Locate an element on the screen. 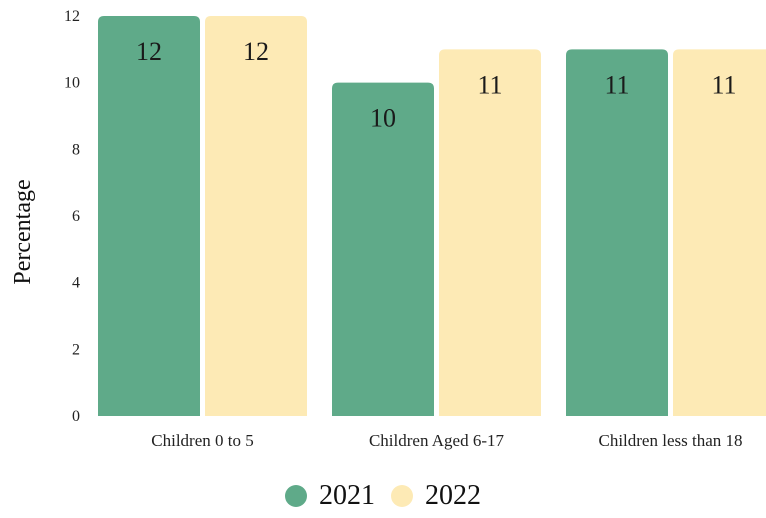 The image size is (766, 518). y-tick-label: 6 is located at coordinates (76, 216).